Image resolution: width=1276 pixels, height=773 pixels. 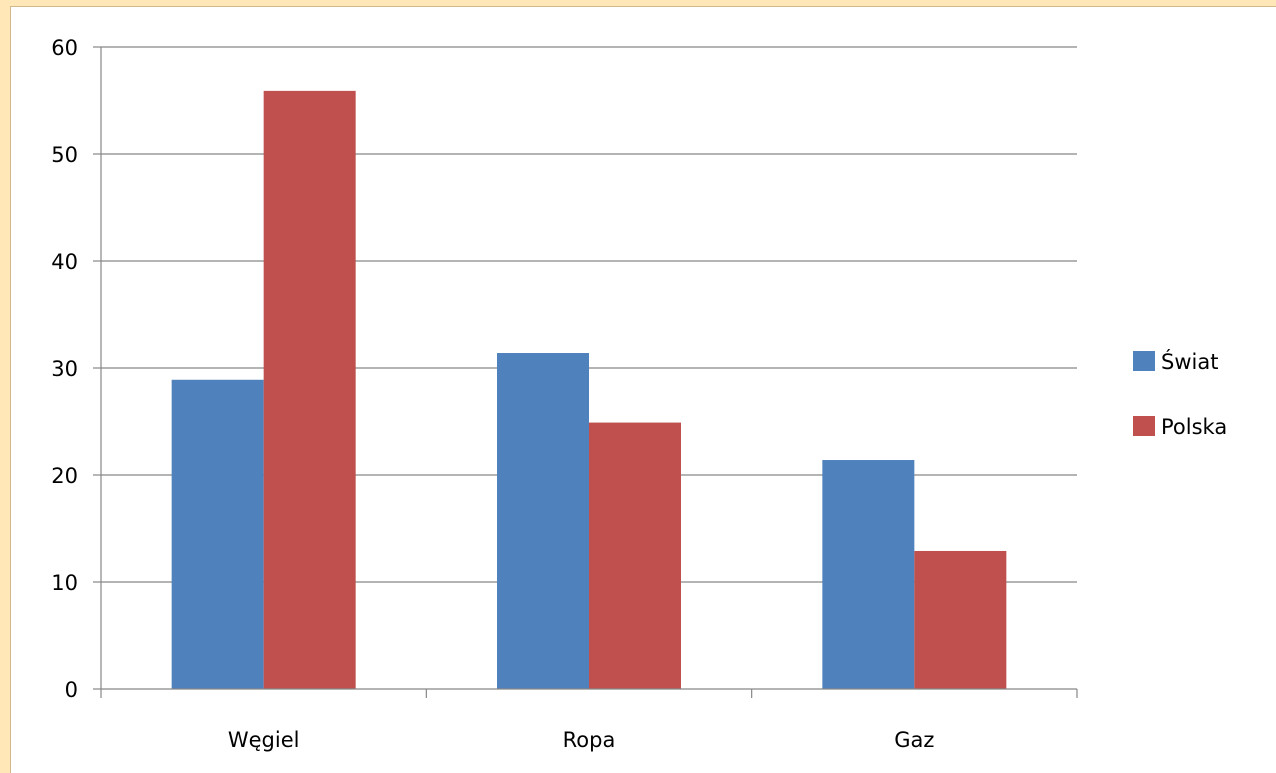 What do you see at coordinates (64, 48) in the screenshot?
I see `y-tick-label: 60` at bounding box center [64, 48].